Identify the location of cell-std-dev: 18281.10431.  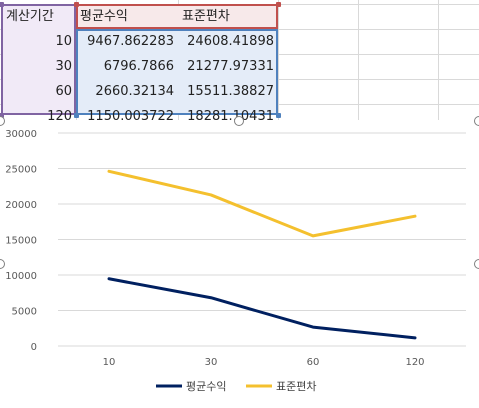
(230, 116).